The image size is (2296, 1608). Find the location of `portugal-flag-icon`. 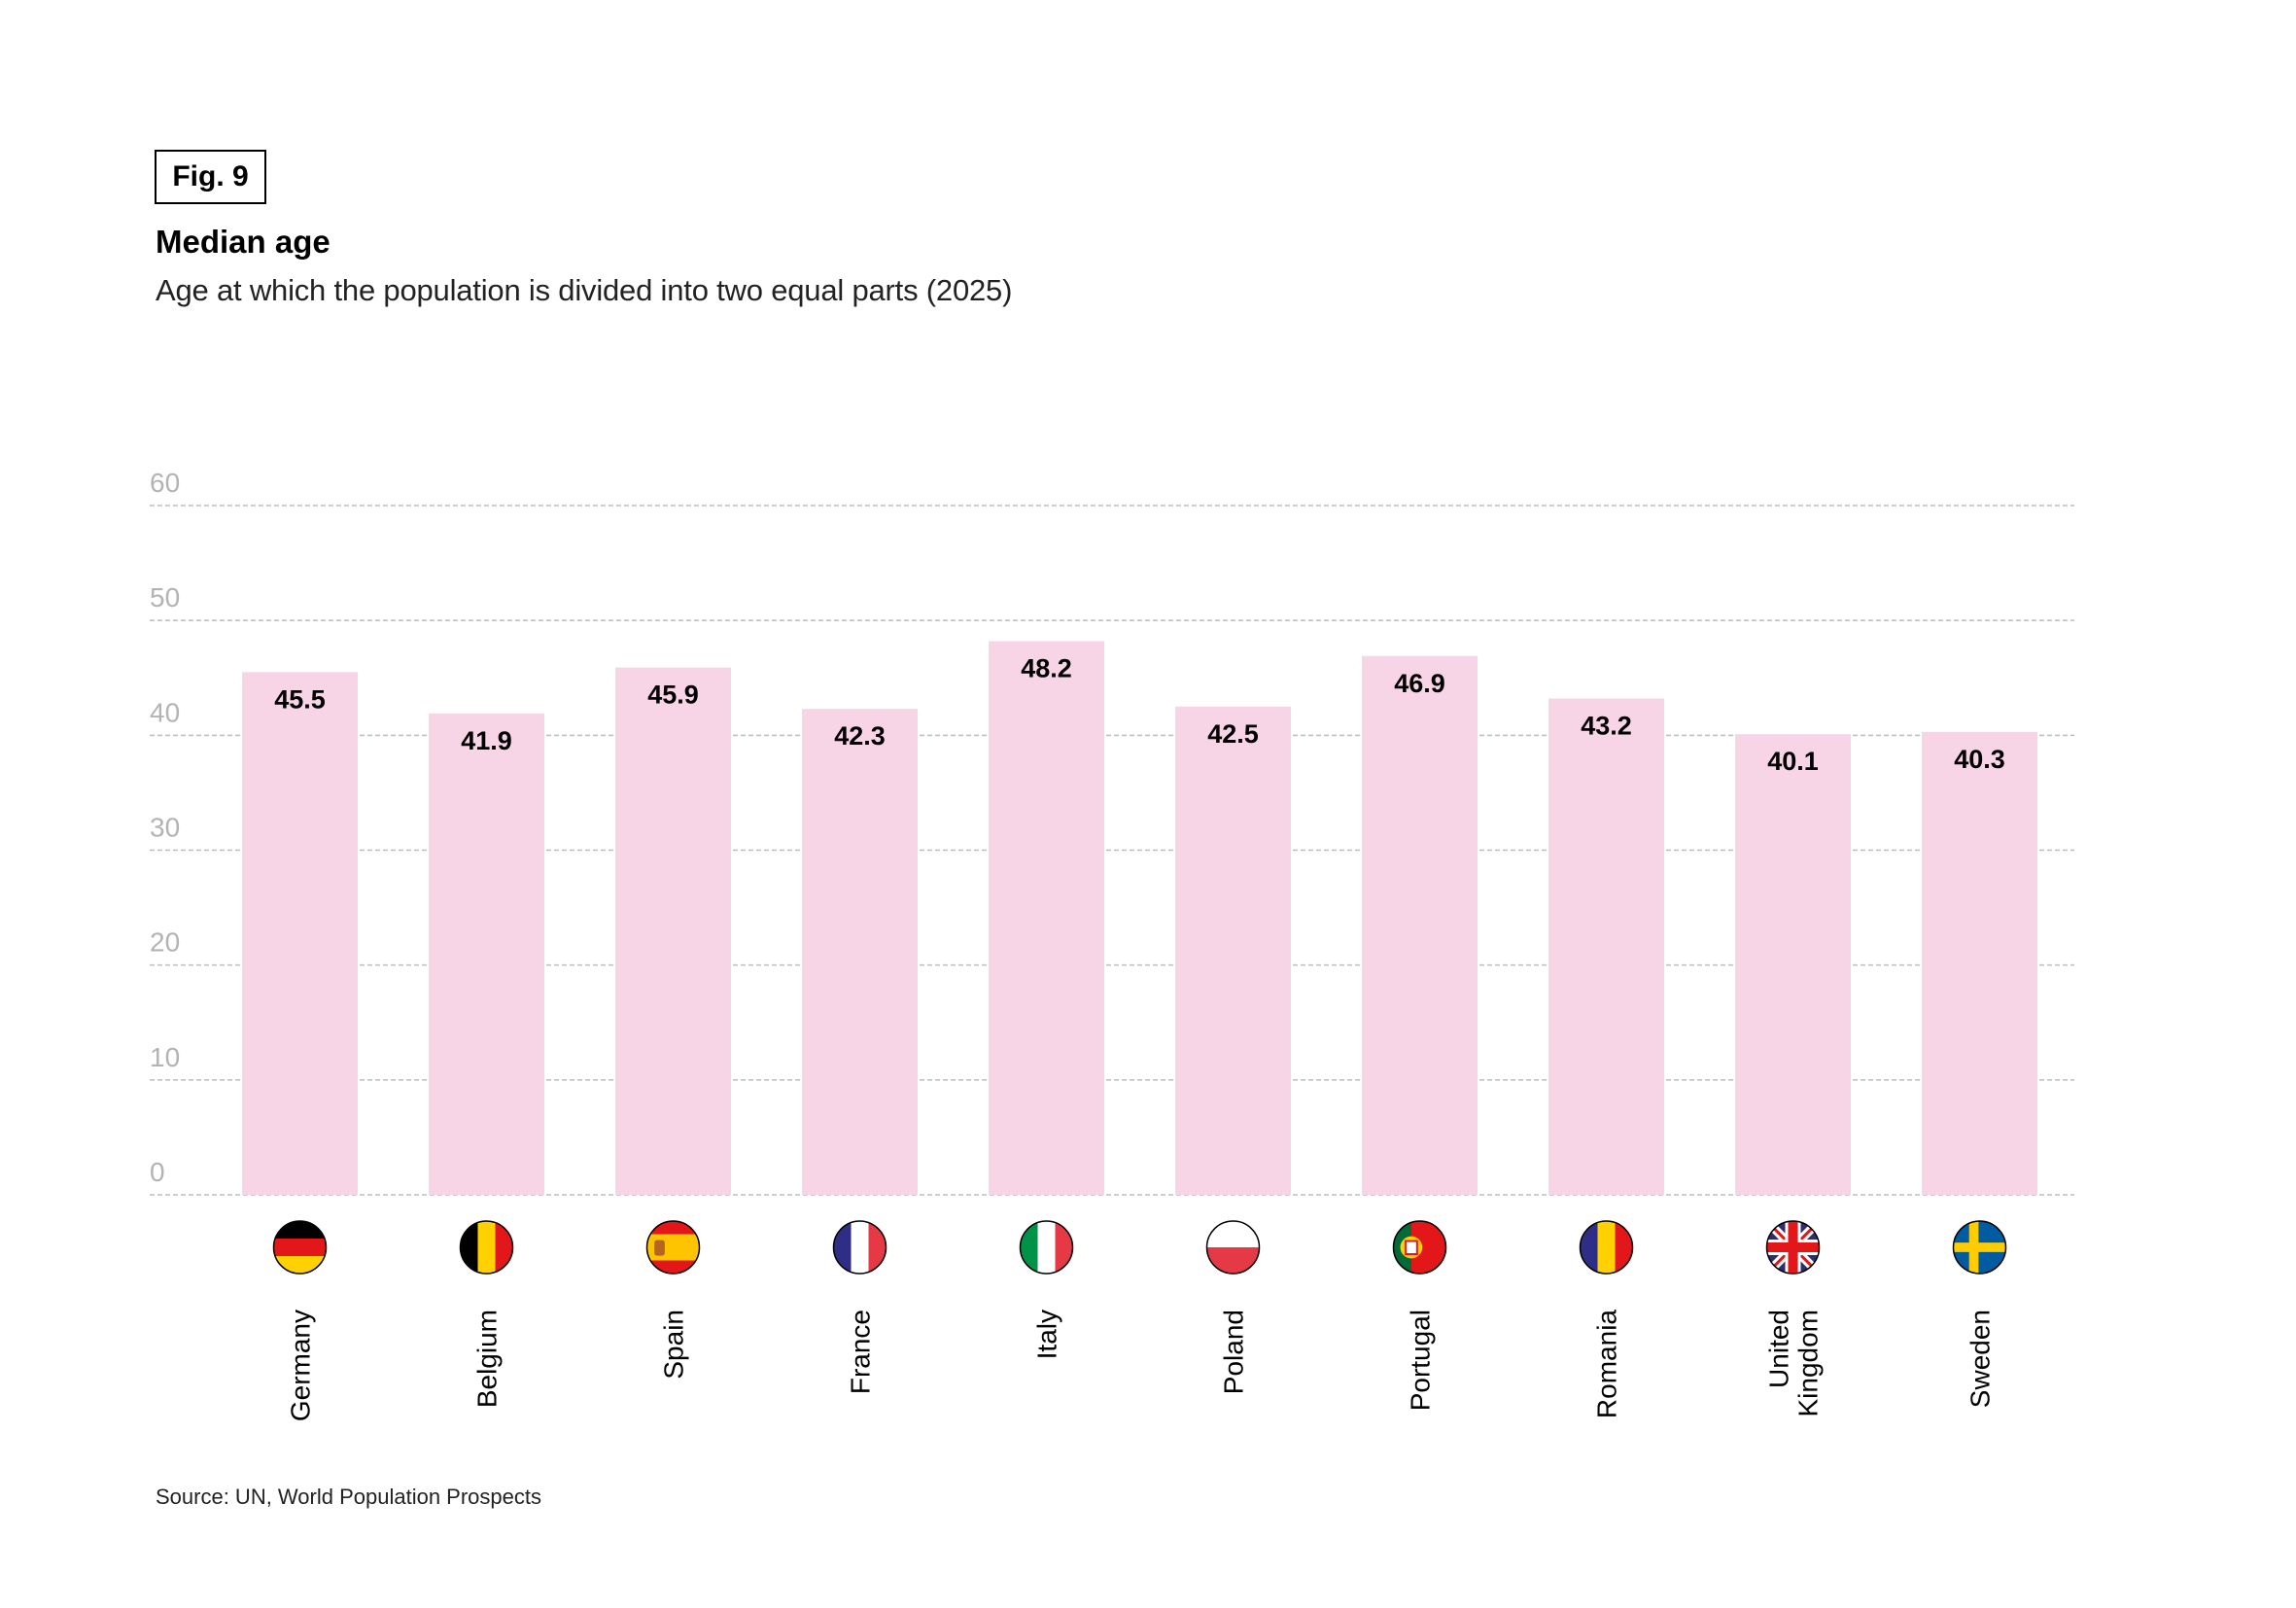

portugal-flag-icon is located at coordinates (1419, 1248).